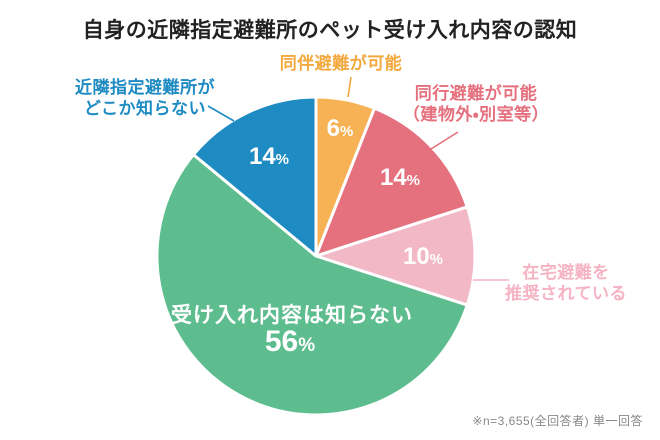 The image size is (660, 440). I want to click on callout-line: 在宅避難を, so click(566, 272).